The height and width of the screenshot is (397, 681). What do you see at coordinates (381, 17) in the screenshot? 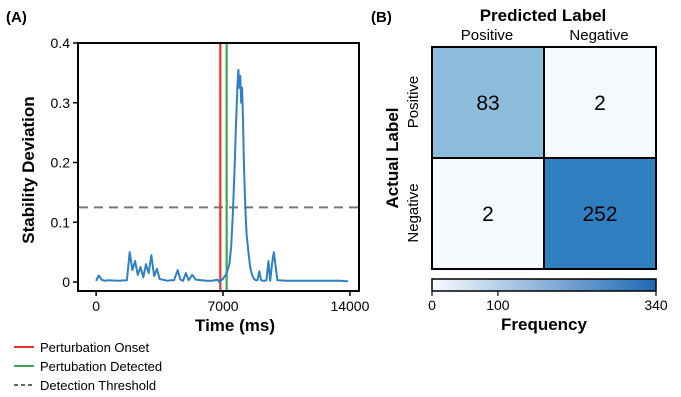
I see `panel-b-label: (B)` at bounding box center [381, 17].